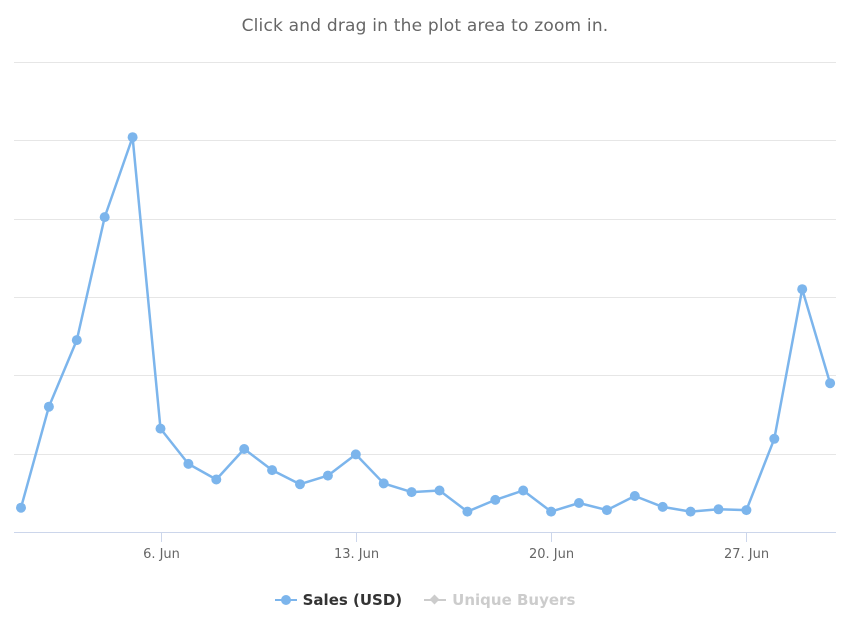 This screenshot has height=637, width=850. Describe the element at coordinates (746, 554) in the screenshot. I see `x-tick-label: 27. Jun` at that location.